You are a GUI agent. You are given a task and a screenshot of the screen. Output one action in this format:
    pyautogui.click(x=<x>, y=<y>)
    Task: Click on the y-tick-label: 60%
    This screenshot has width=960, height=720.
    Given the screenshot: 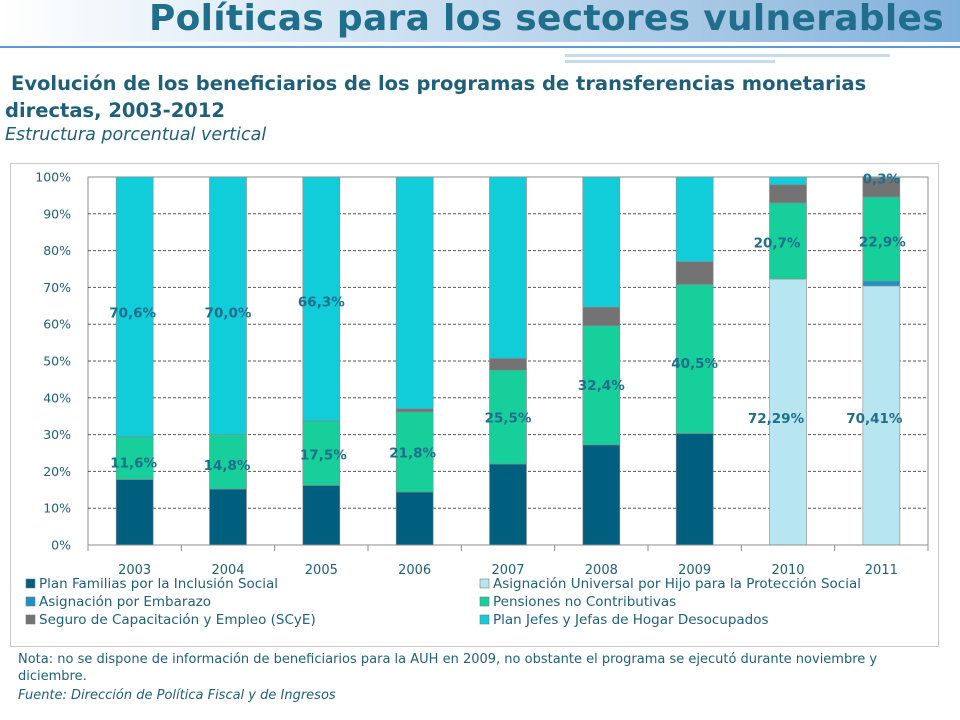 What is the action you would take?
    pyautogui.click(x=57, y=324)
    